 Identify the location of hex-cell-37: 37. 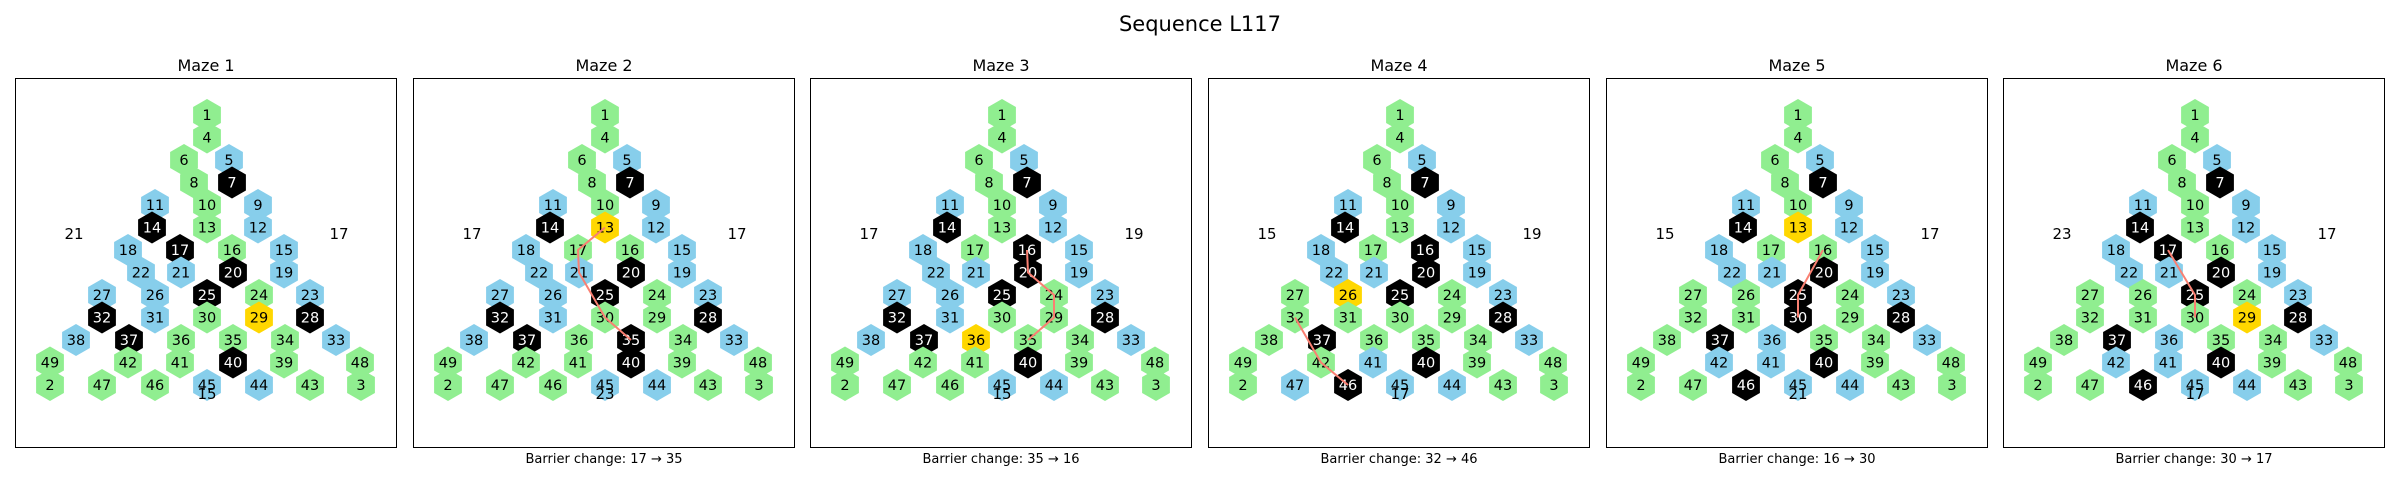
(924, 340).